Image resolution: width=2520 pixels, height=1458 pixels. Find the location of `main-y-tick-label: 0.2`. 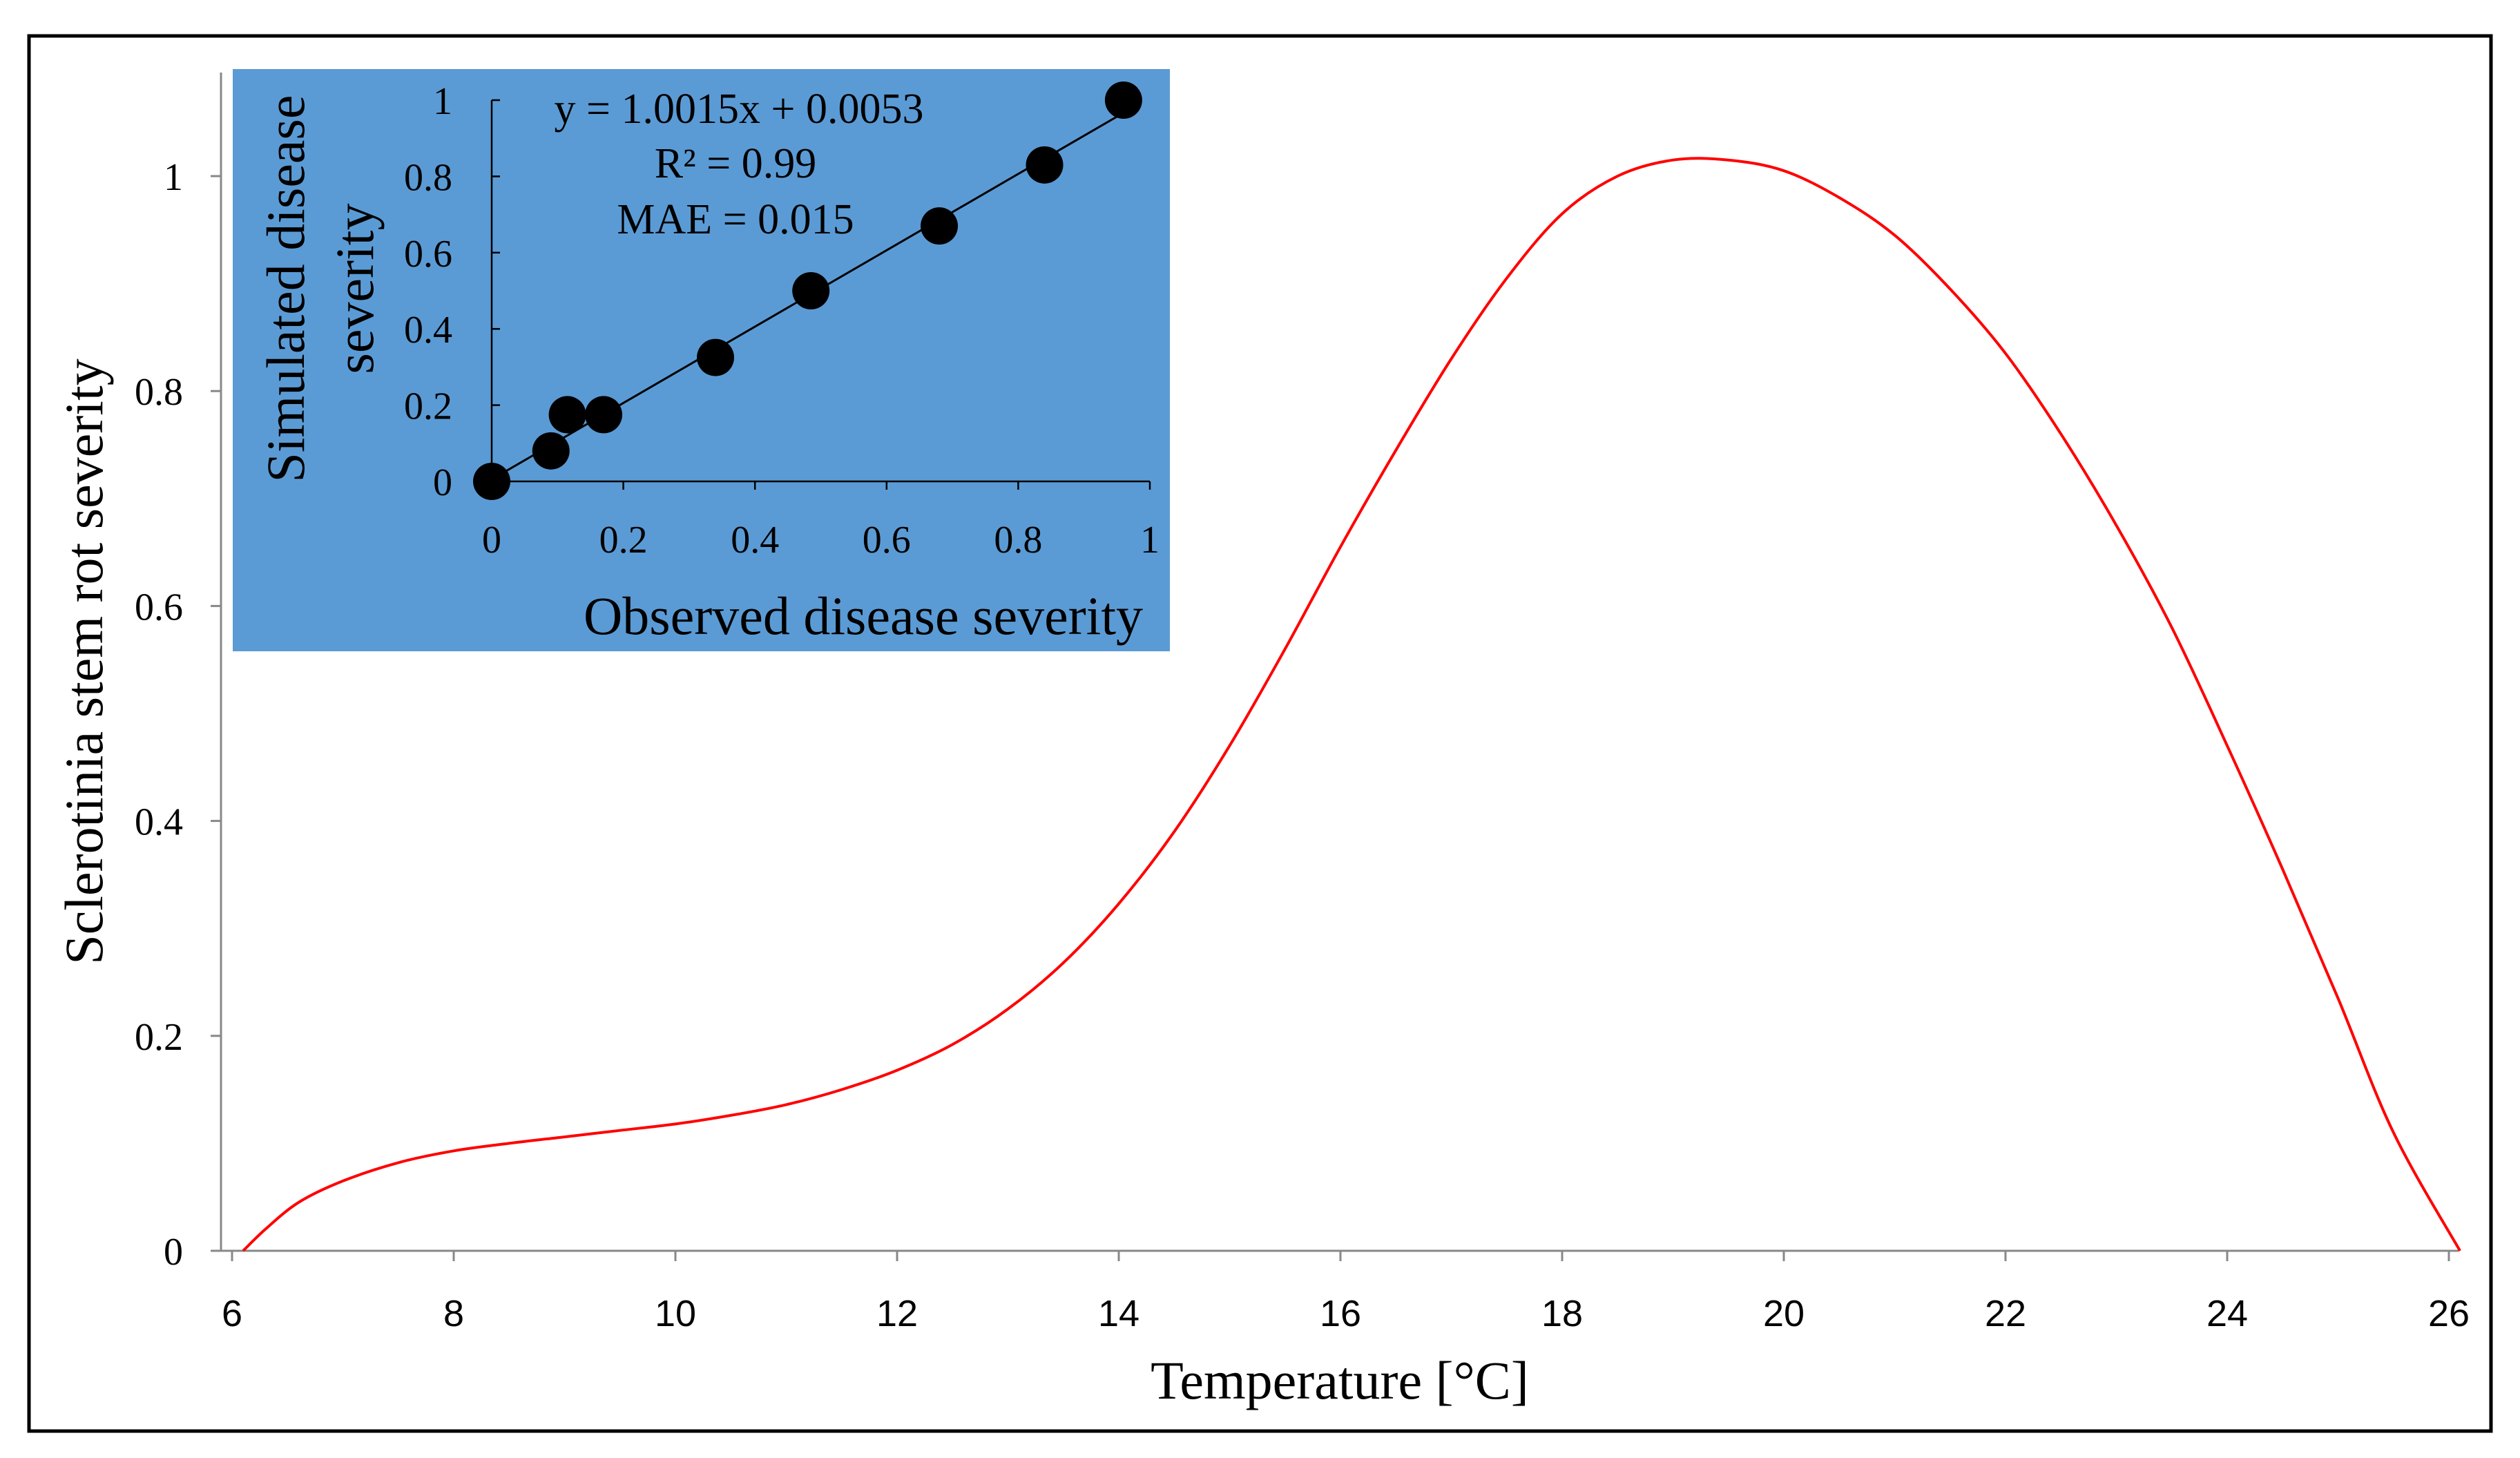

main-y-tick-label: 0.2 is located at coordinates (159, 1037).